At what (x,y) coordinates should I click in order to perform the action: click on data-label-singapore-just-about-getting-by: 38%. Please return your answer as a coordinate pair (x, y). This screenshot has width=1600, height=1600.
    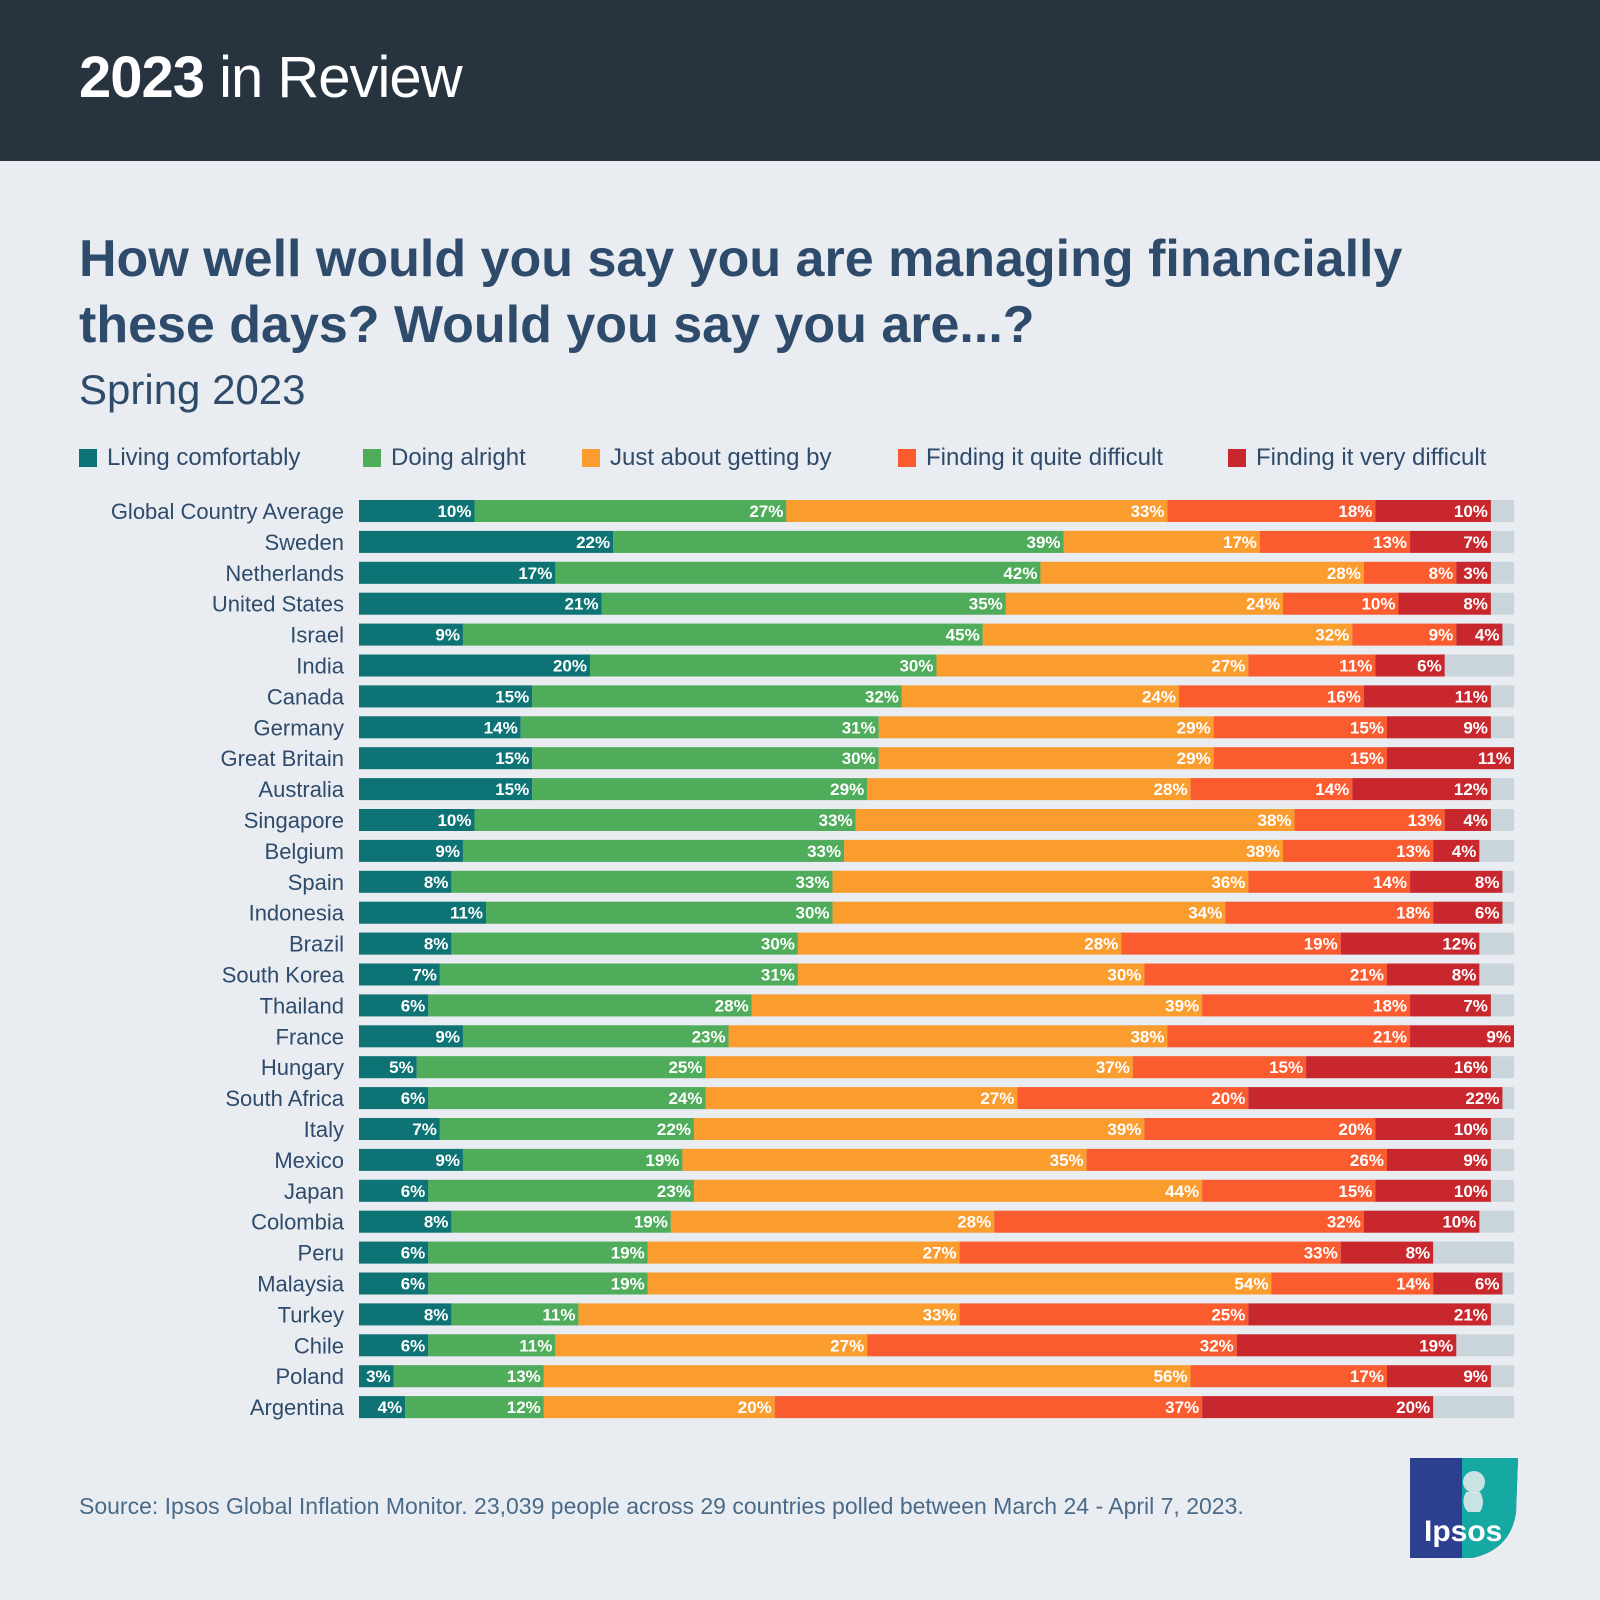
    Looking at the image, I should click on (1275, 820).